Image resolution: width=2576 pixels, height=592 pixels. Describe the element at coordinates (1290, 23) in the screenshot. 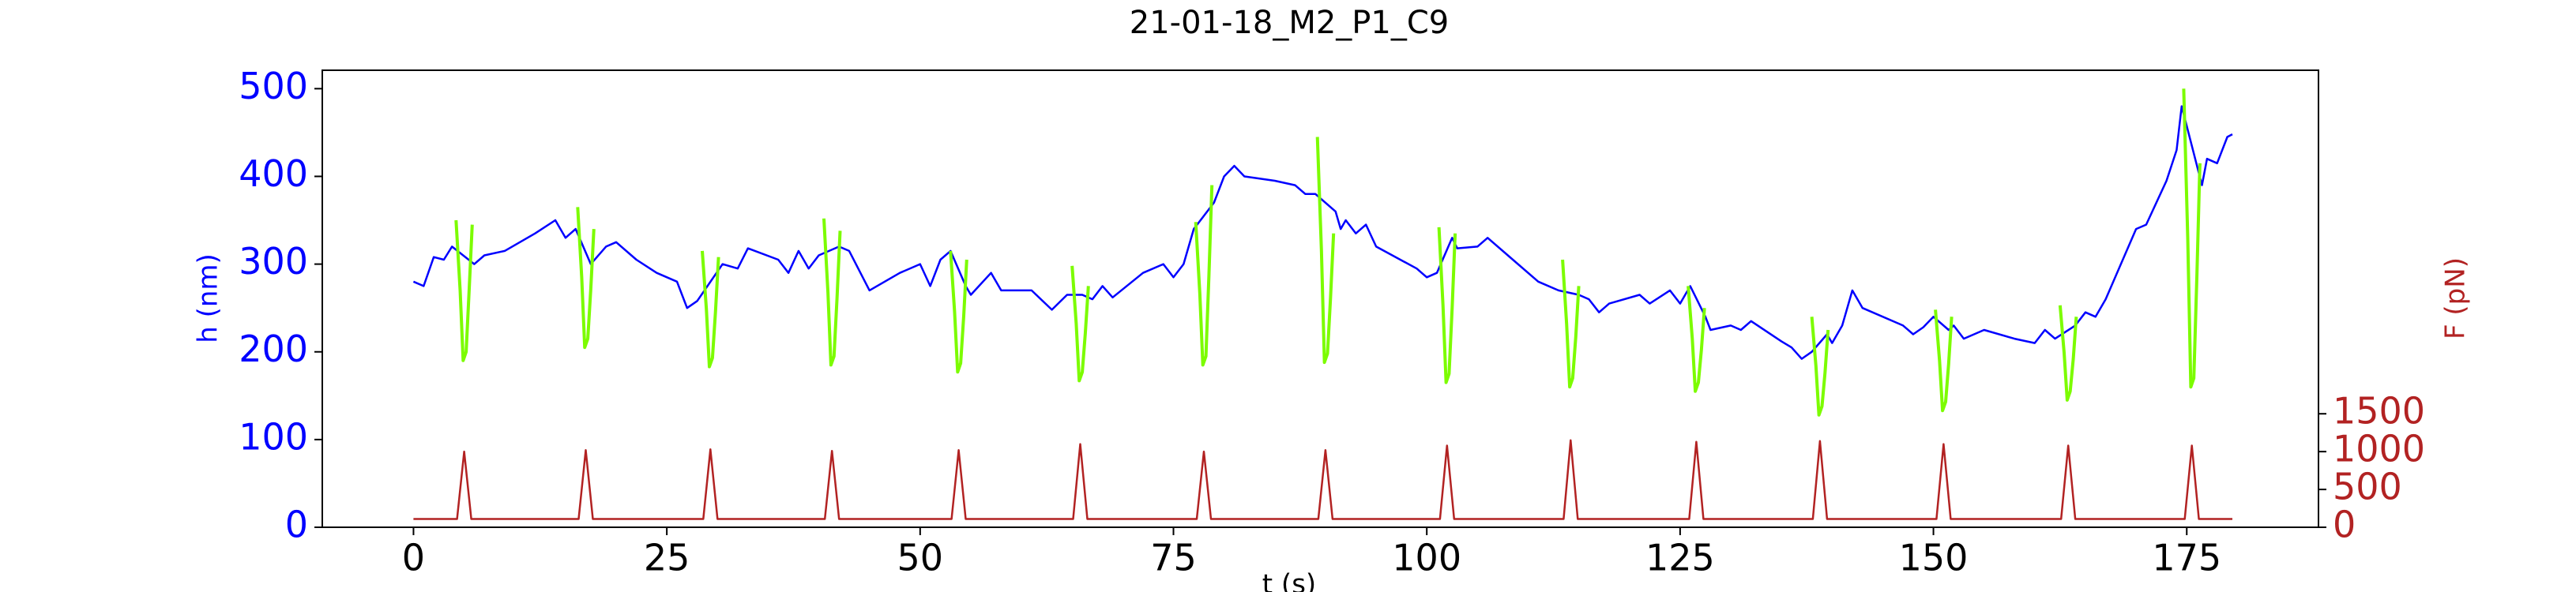

I see `chart-title: 21-01-18_M2_P1_C9` at that location.